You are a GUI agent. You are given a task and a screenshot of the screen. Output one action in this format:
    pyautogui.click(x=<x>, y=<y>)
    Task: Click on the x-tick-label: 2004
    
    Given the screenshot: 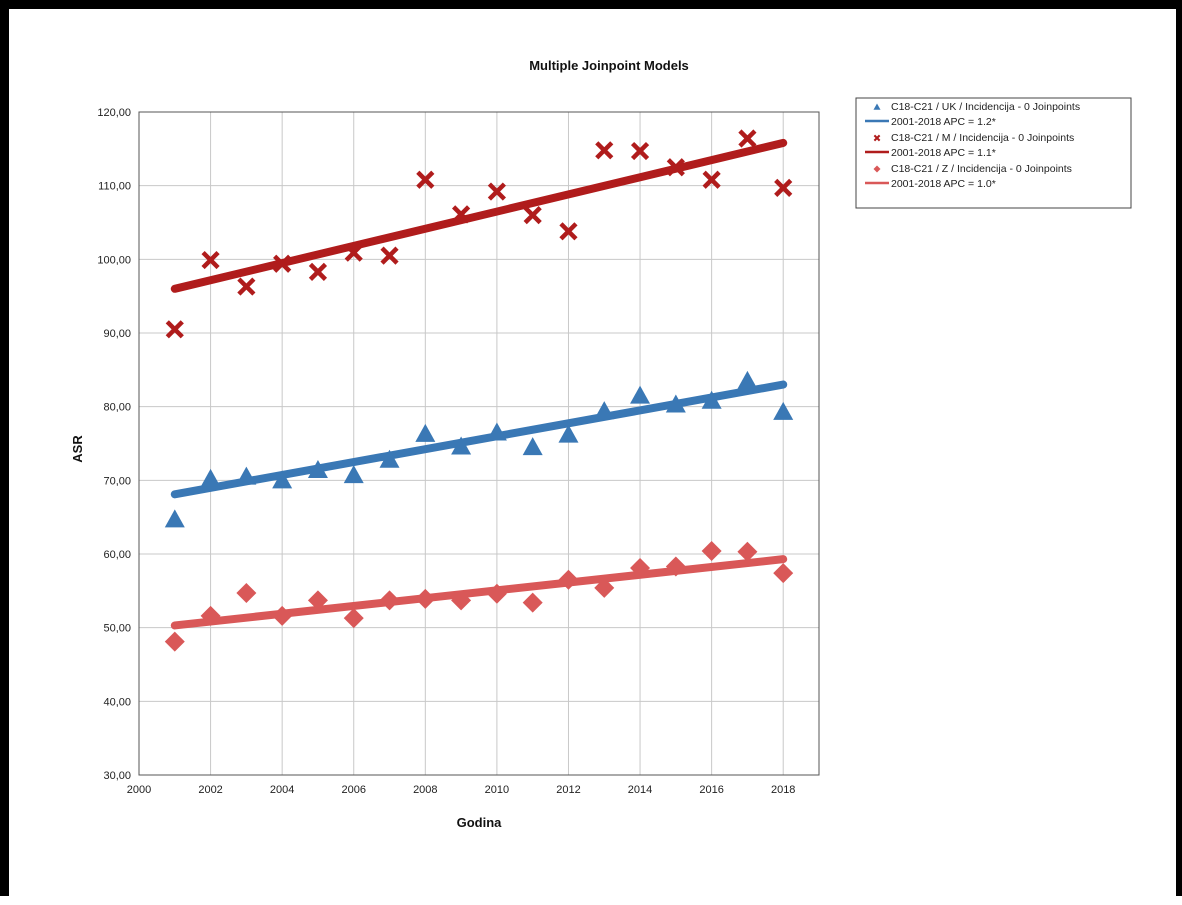 What is the action you would take?
    pyautogui.click(x=282, y=790)
    